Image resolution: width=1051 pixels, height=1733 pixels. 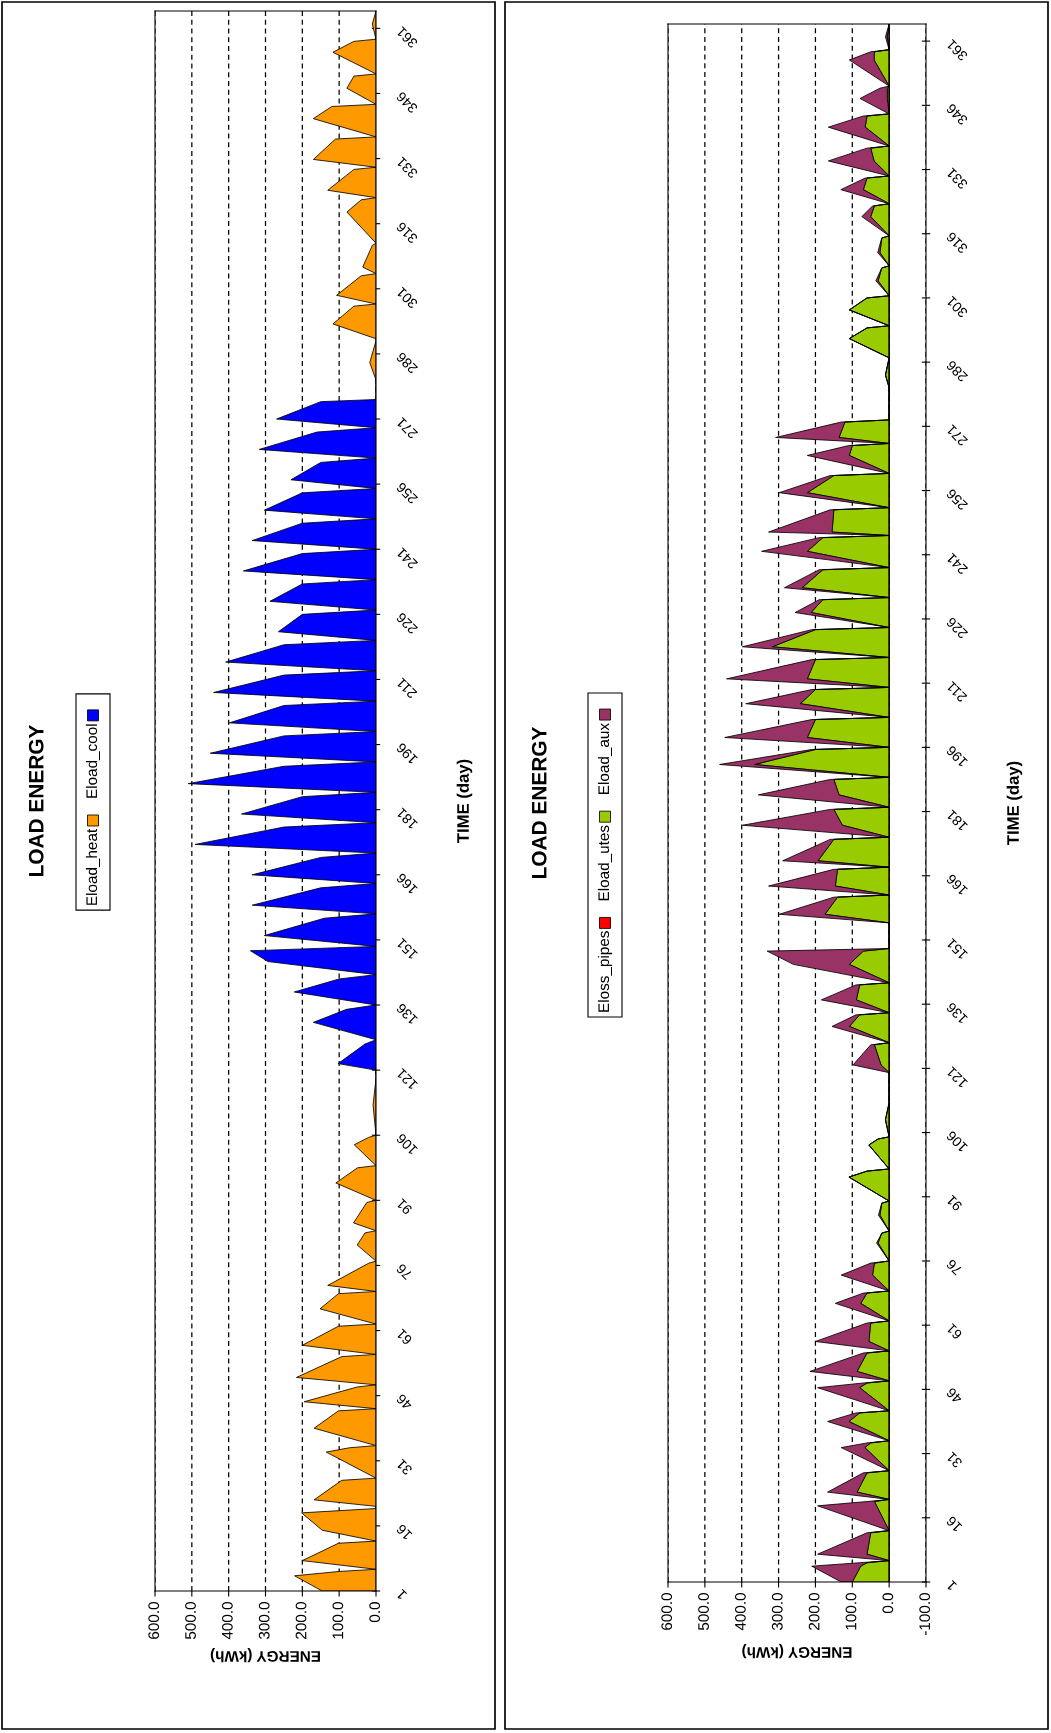 I want to click on legend-label: Eload_utes, so click(x=604, y=863).